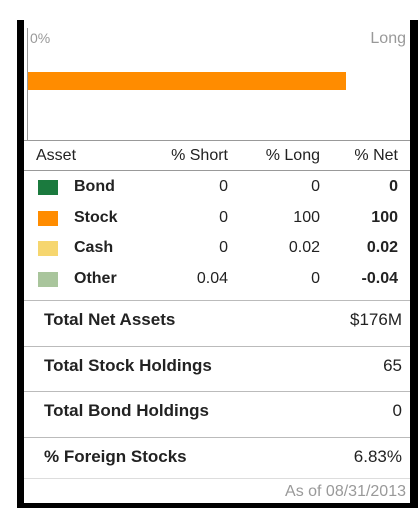 This screenshot has height=508, width=418. What do you see at coordinates (96, 217) in the screenshot?
I see `asset-name: Stock` at bounding box center [96, 217].